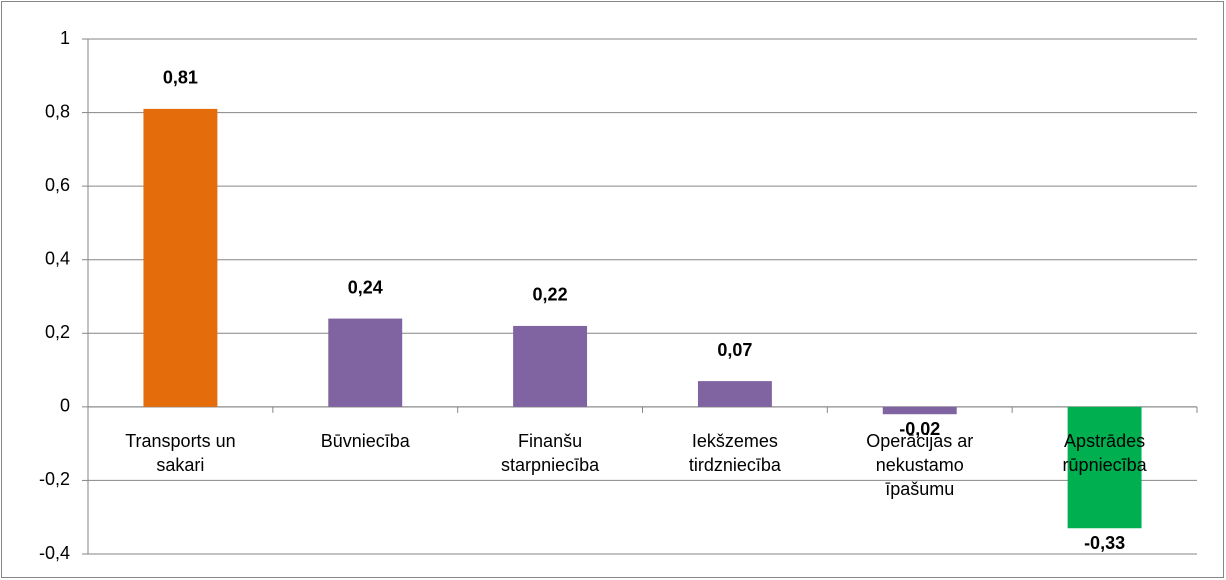  What do you see at coordinates (57, 258) in the screenshot?
I see `y-tick-label: 0,4` at bounding box center [57, 258].